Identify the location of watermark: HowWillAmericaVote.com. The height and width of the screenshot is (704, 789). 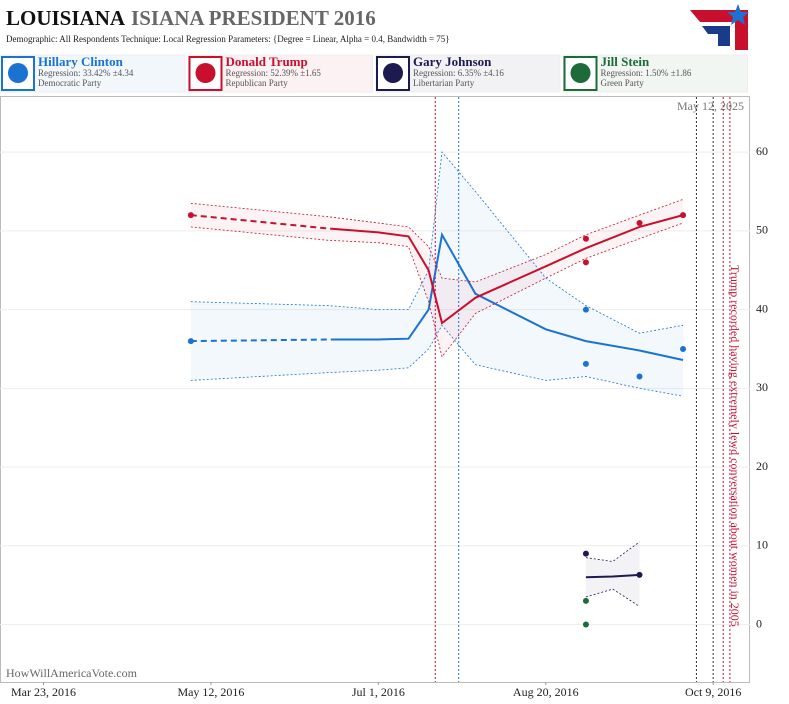
(72, 673).